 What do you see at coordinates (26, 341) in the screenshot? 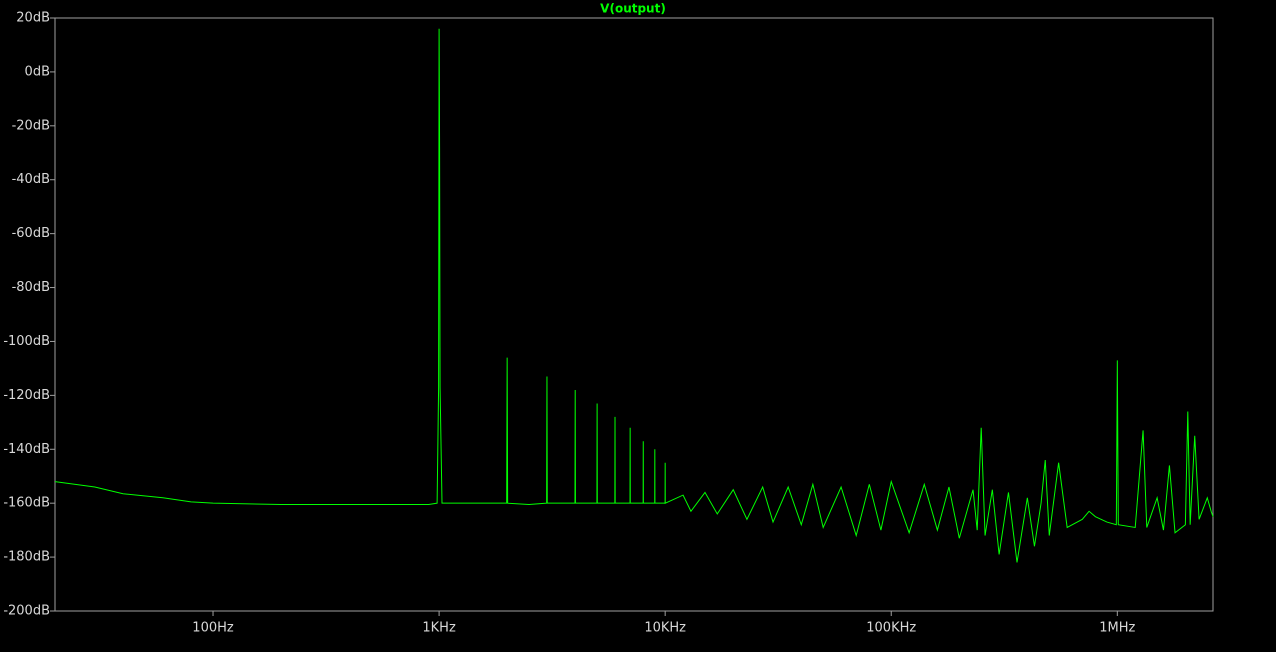
I see `y-tick-label: -100dB` at bounding box center [26, 341].